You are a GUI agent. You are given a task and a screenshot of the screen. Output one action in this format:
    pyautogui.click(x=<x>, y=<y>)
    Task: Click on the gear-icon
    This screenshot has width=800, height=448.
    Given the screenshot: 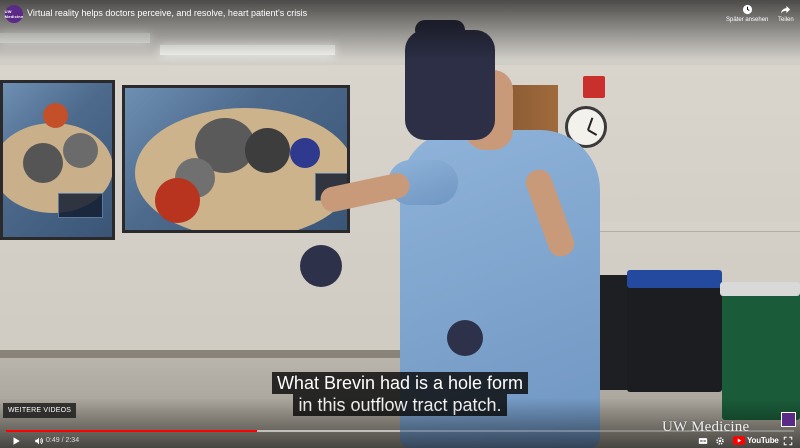 What is the action you would take?
    pyautogui.click(x=720, y=441)
    